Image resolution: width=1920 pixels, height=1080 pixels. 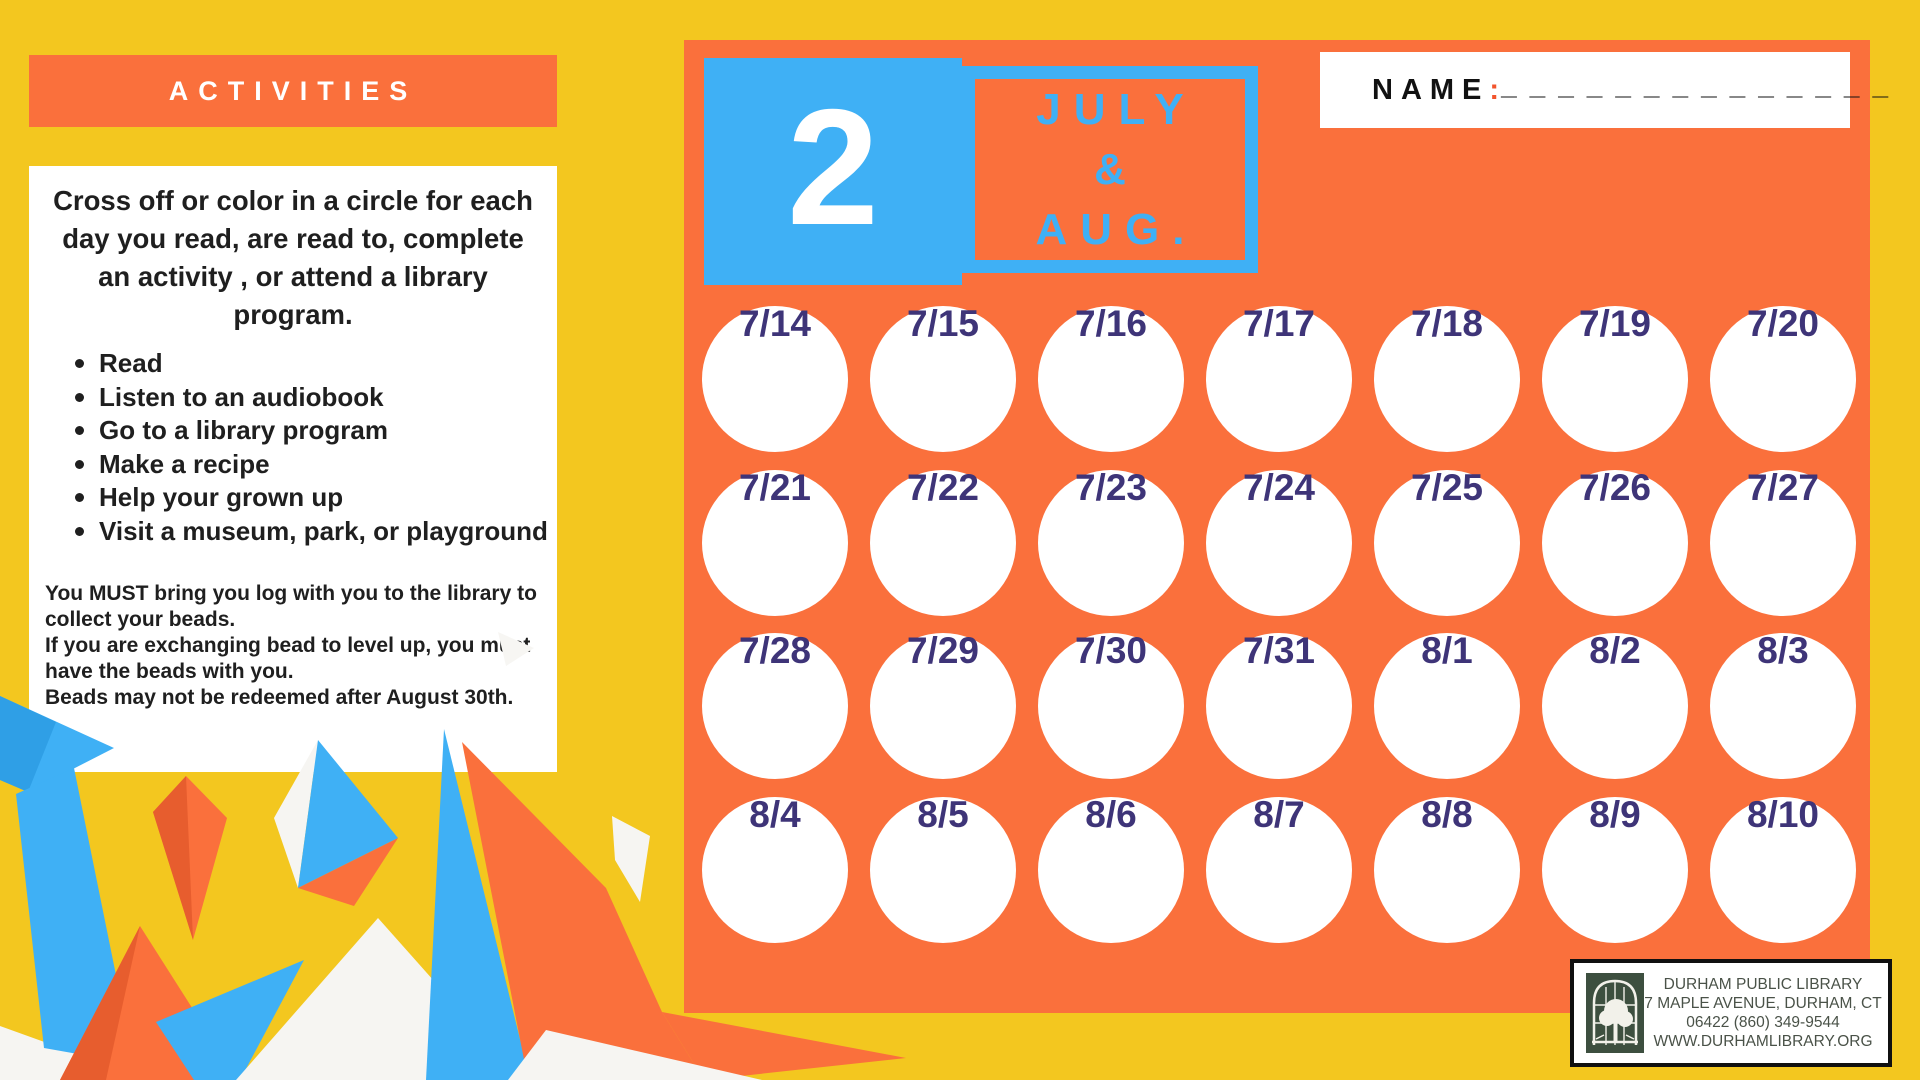 What do you see at coordinates (1614, 323) in the screenshot?
I see `day-date-label: 7/19` at bounding box center [1614, 323].